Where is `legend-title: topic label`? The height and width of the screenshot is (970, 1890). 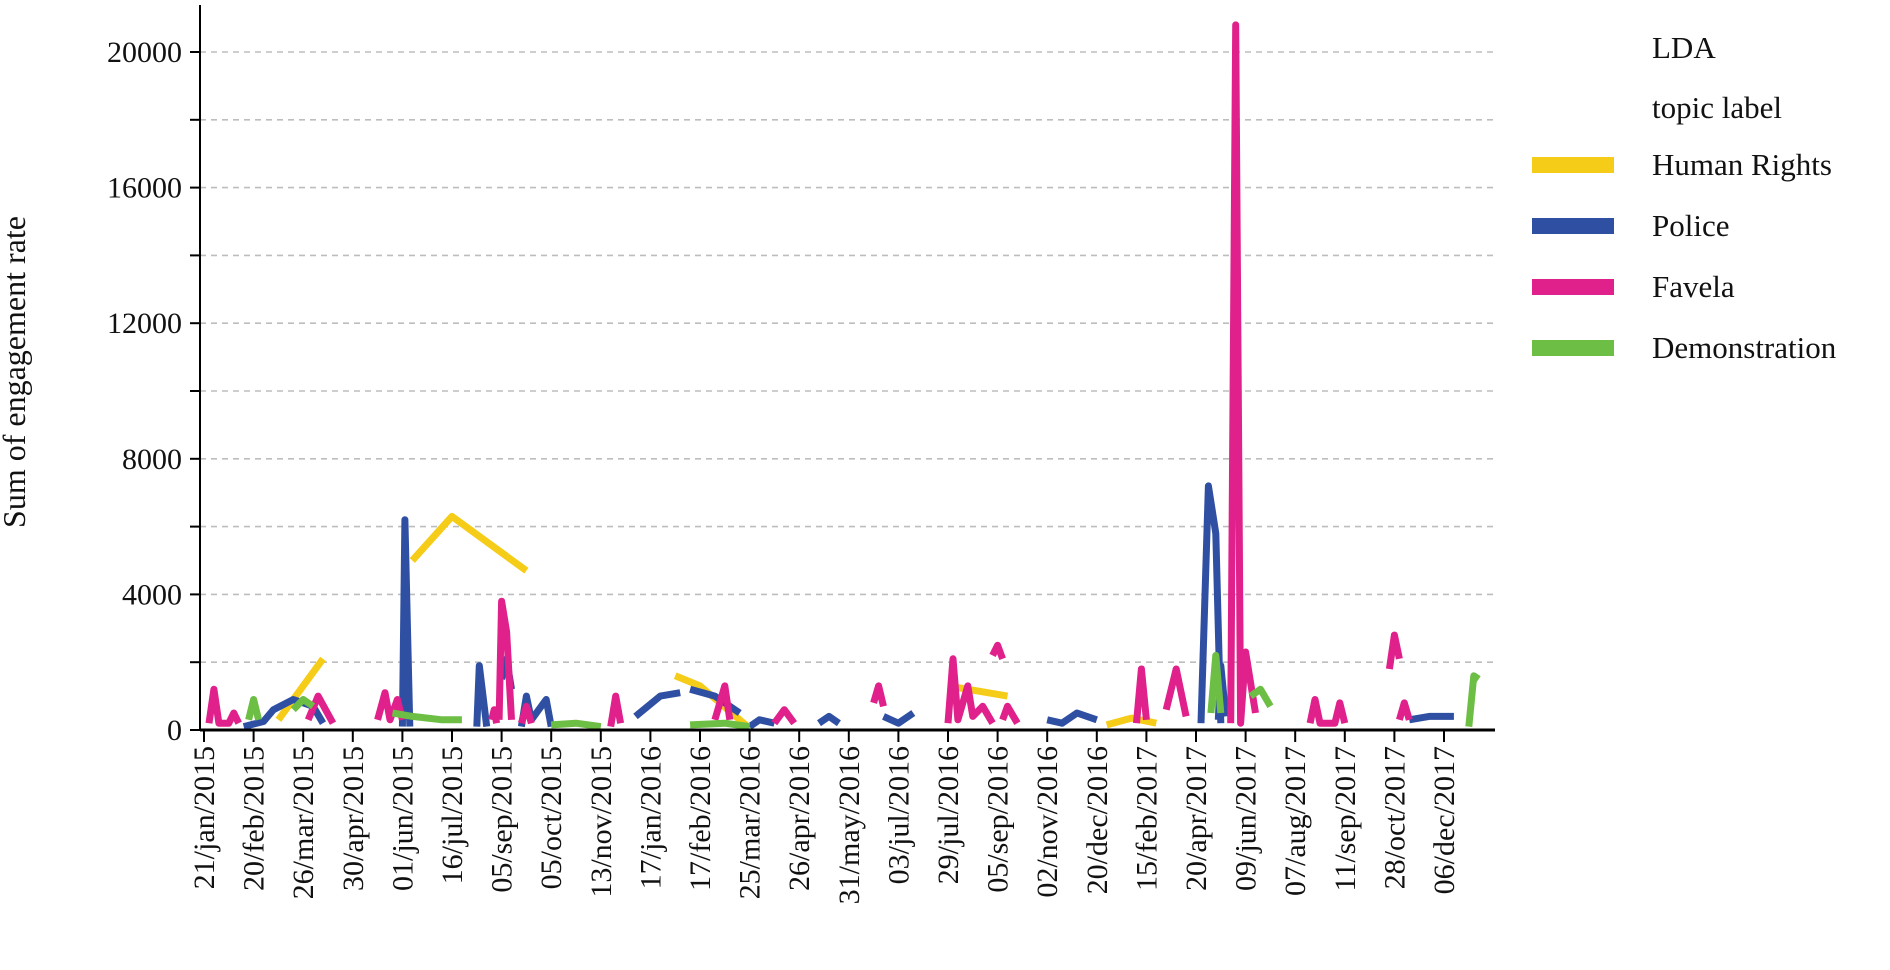
legend-title: topic label is located at coordinates (1717, 107).